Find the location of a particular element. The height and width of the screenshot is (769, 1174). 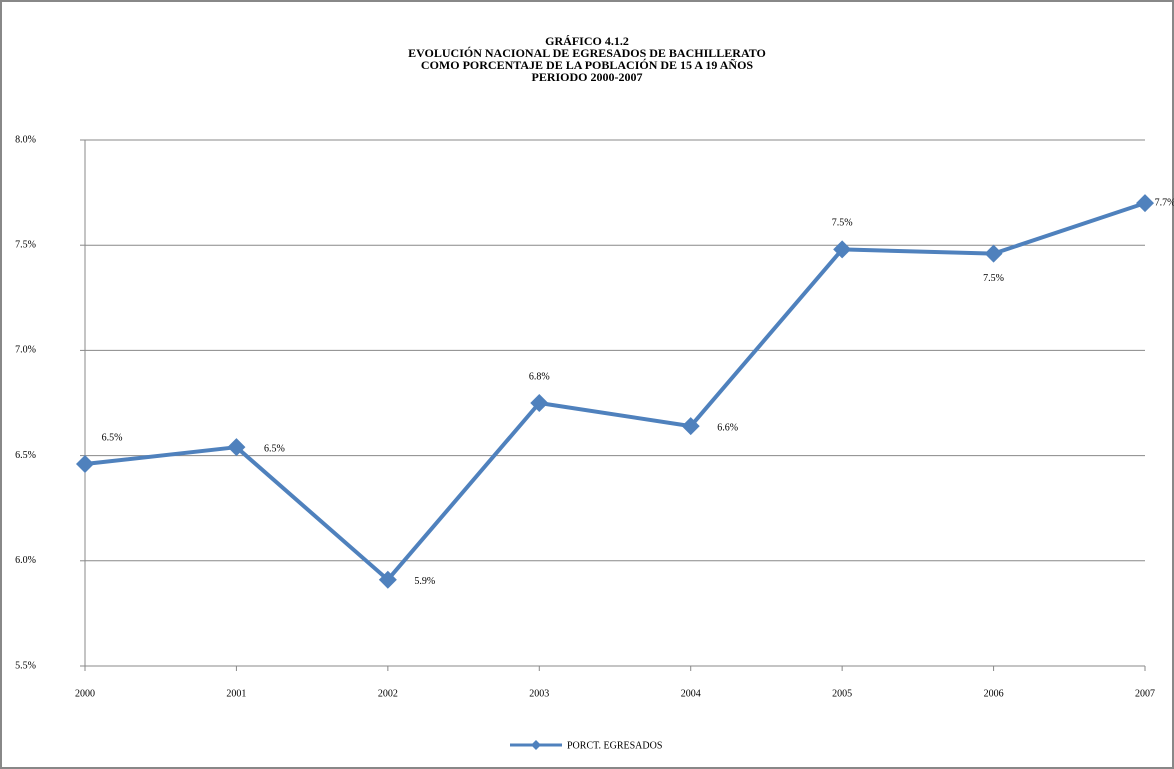

y-tick-label: 7.5% is located at coordinates (25, 244).